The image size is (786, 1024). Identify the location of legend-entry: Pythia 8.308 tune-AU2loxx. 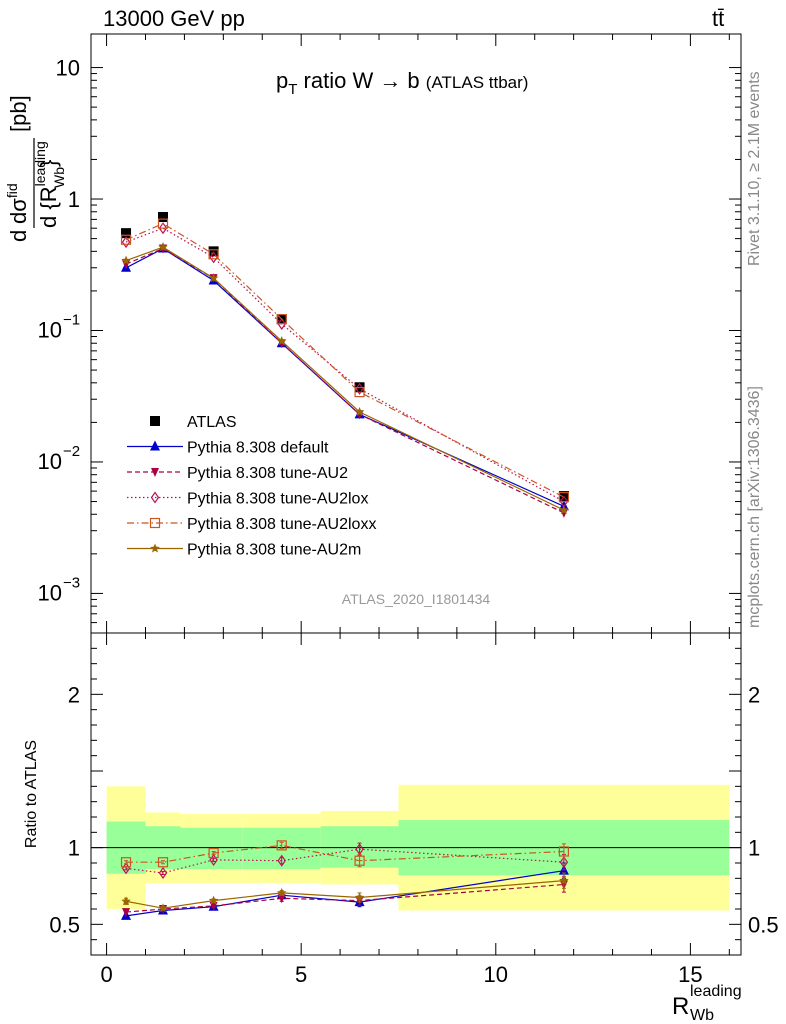
(251, 524).